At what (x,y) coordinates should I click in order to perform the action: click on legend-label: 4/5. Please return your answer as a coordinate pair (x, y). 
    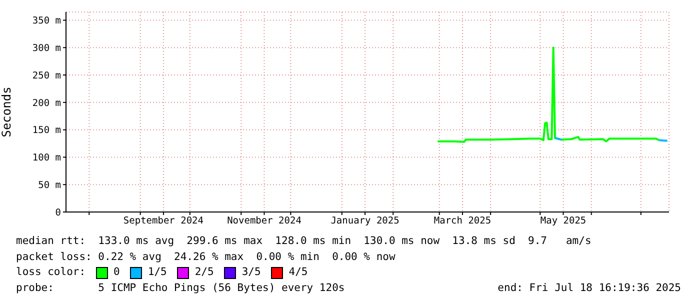
    Looking at the image, I should click on (298, 272).